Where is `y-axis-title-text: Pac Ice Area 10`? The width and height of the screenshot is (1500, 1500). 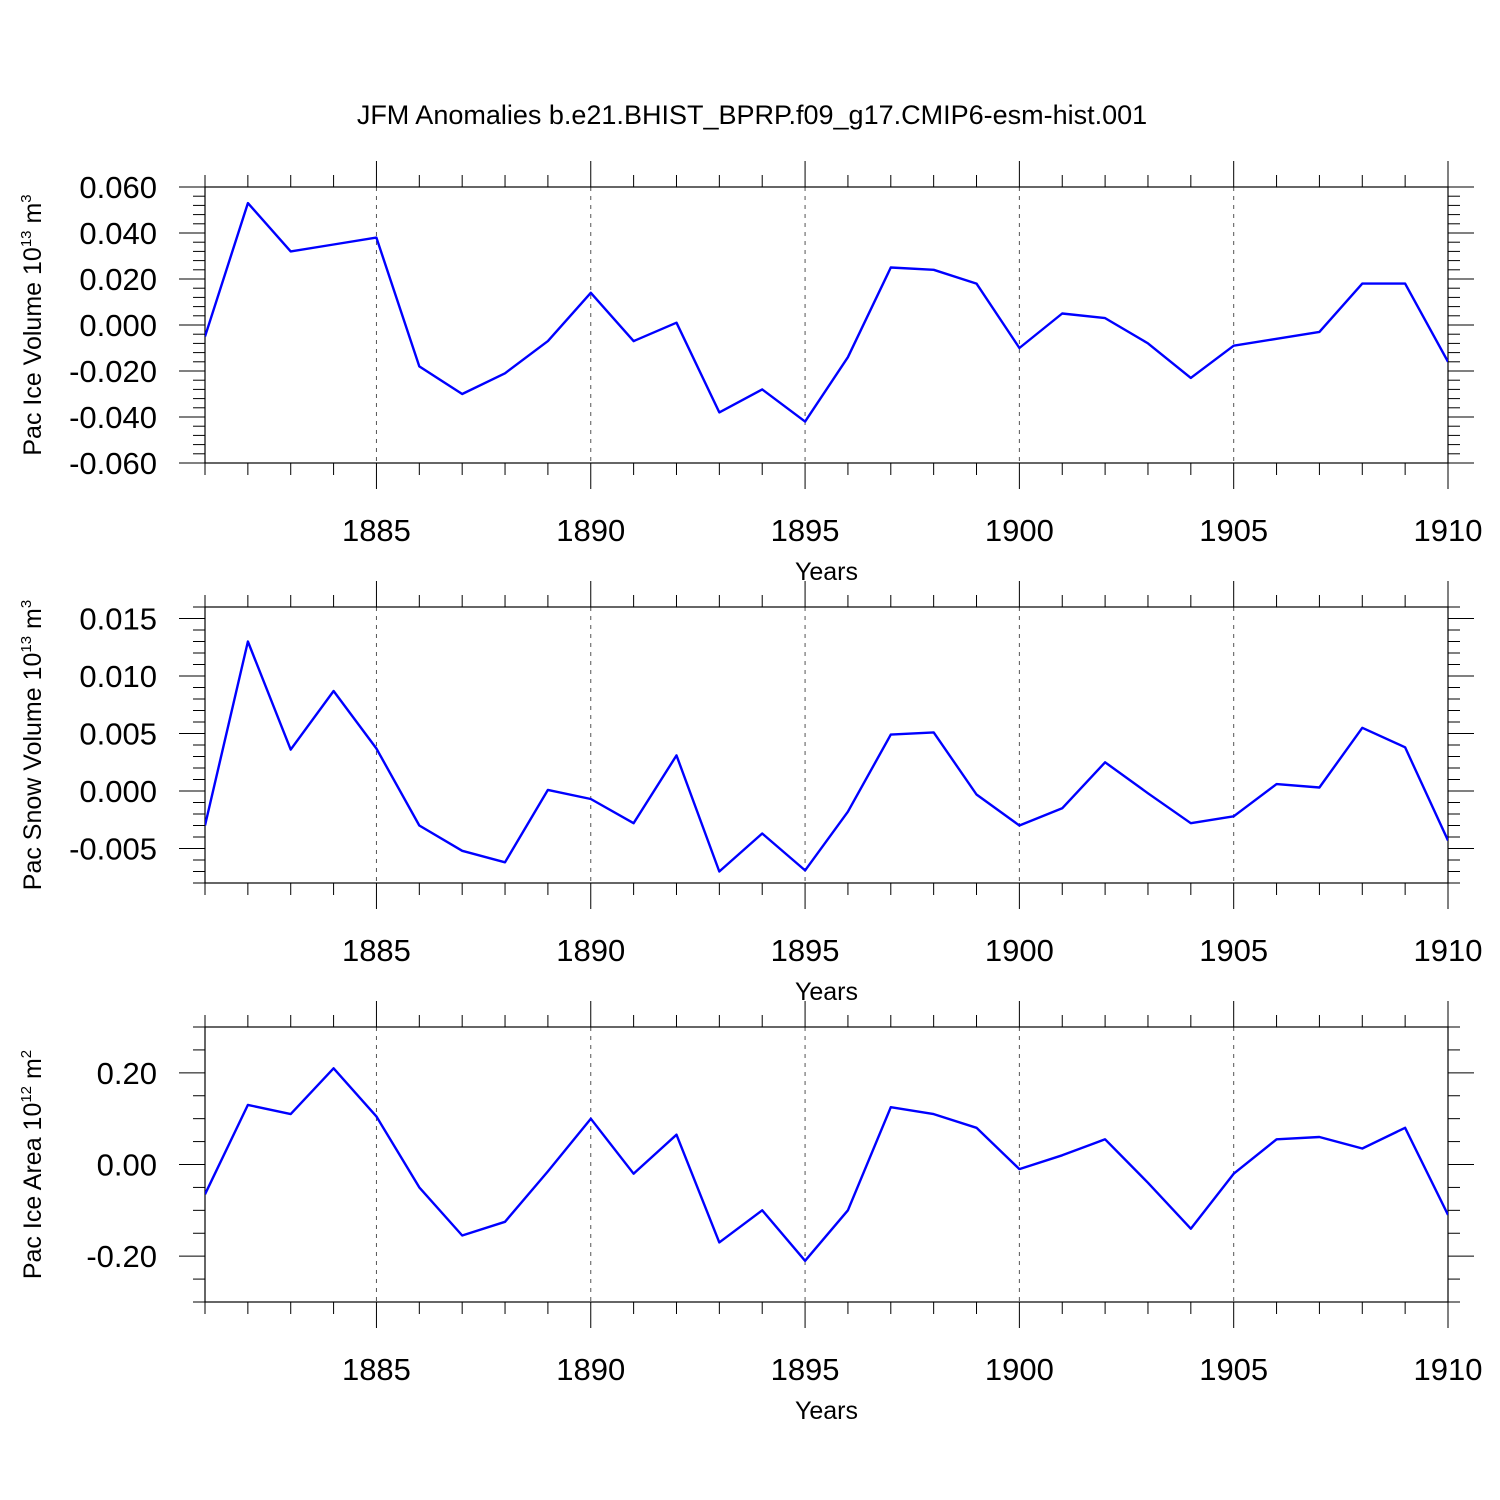 y-axis-title-text: Pac Ice Area 10 is located at coordinates (33, 1191).